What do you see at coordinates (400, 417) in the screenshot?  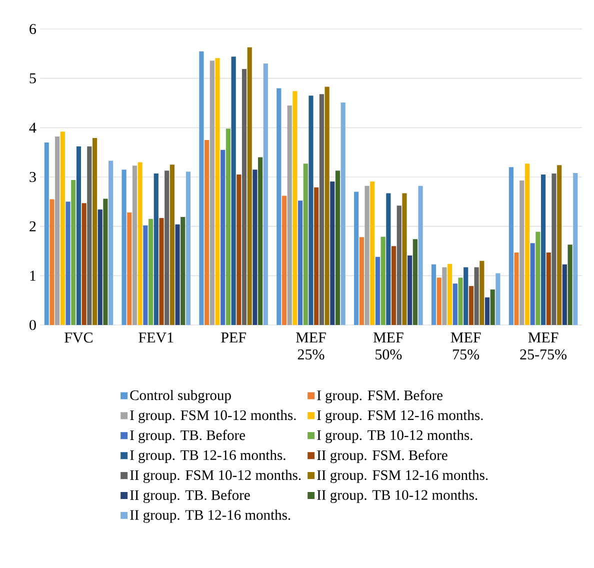 I see `legend-label: I group. FSM 12-16 months.` at bounding box center [400, 417].